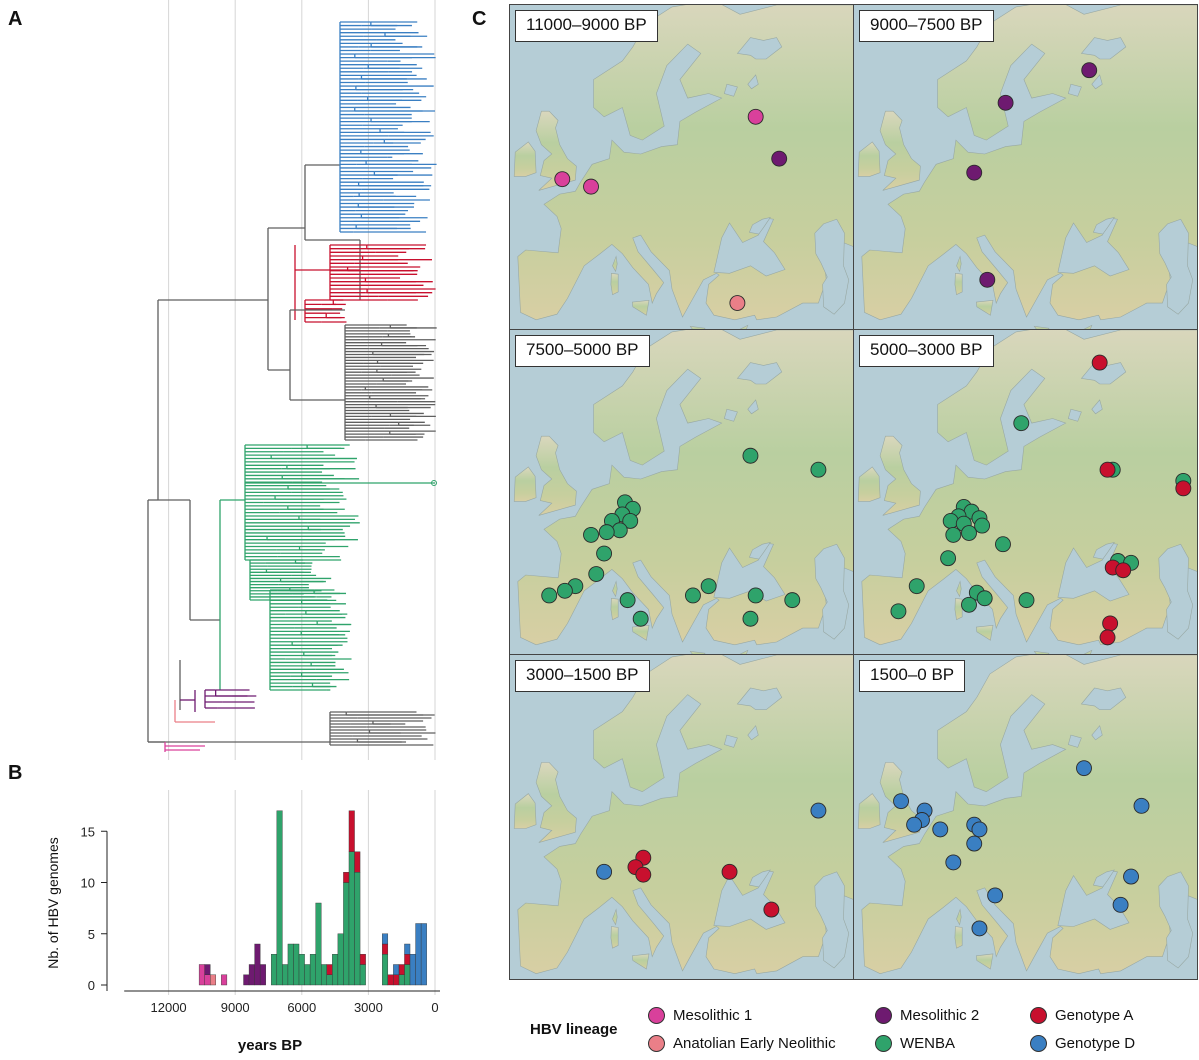 The width and height of the screenshot is (1199, 1060). Describe the element at coordinates (974, 172) in the screenshot. I see `sample-point-mesolithic2` at that location.